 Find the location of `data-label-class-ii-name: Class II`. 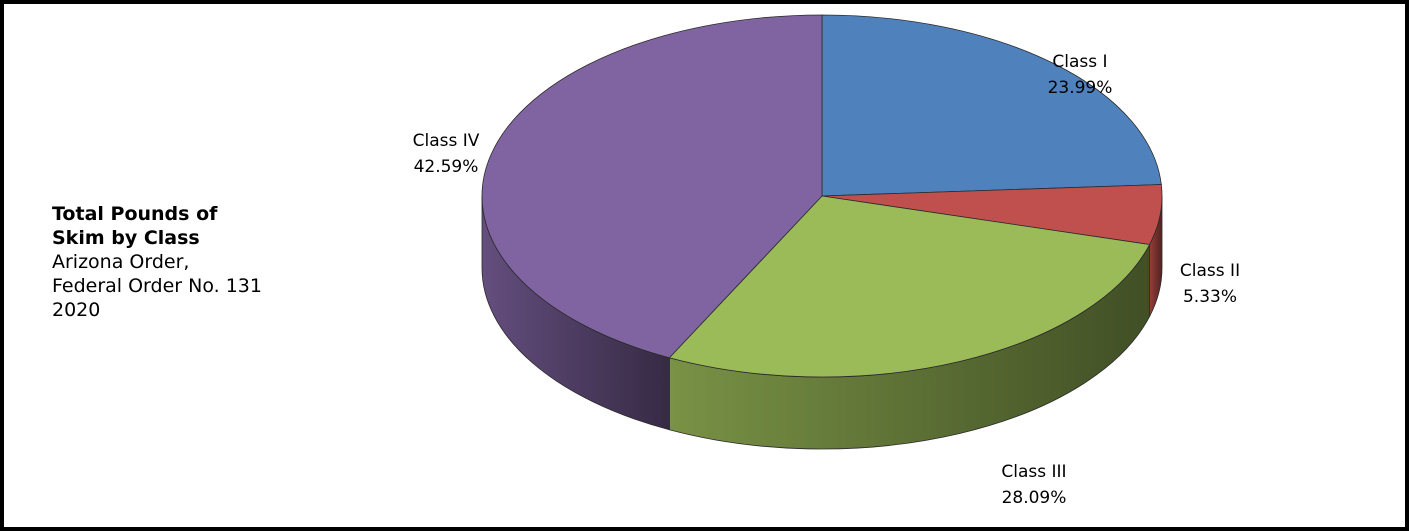

data-label-class-ii-name: Class II is located at coordinates (1210, 271).